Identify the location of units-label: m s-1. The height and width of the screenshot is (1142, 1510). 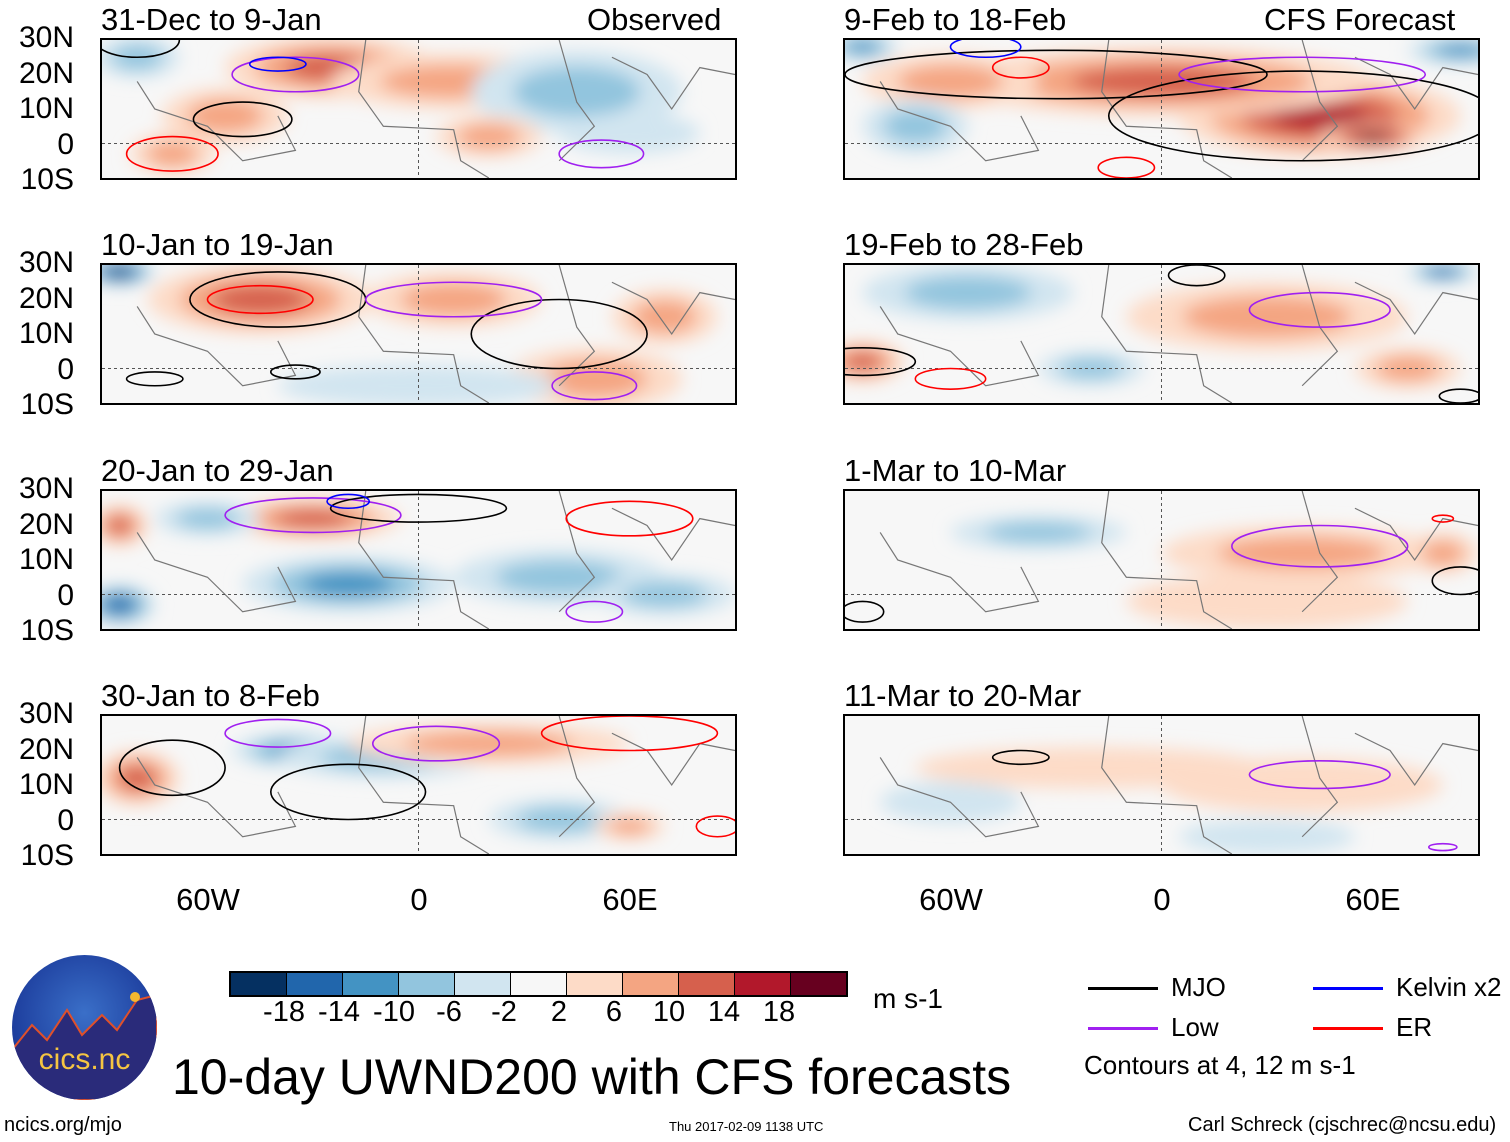
(908, 998).